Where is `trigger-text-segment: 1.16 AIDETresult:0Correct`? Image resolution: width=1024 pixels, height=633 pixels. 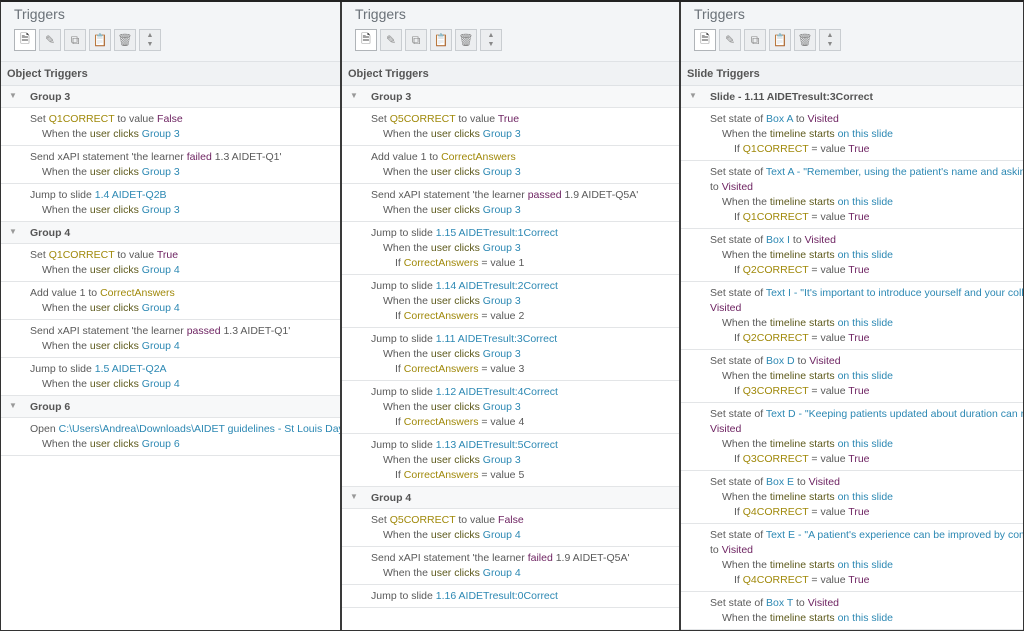
trigger-text-segment: 1.16 AIDETresult:0Correct is located at coordinates (496, 596).